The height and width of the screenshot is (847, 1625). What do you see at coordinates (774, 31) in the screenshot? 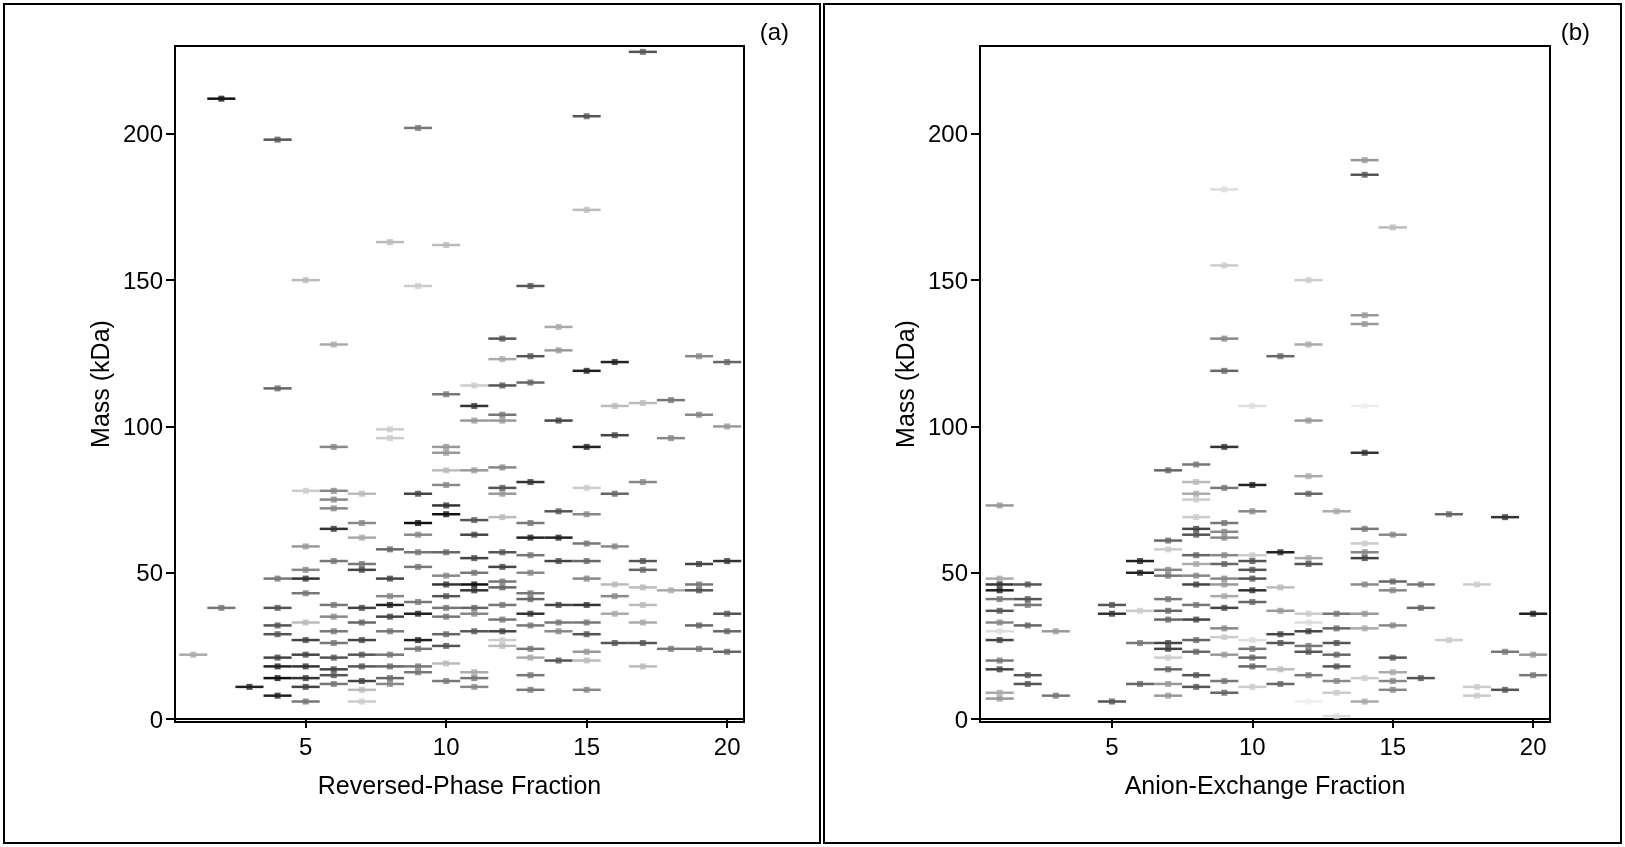
I see `text: (a)` at bounding box center [774, 31].